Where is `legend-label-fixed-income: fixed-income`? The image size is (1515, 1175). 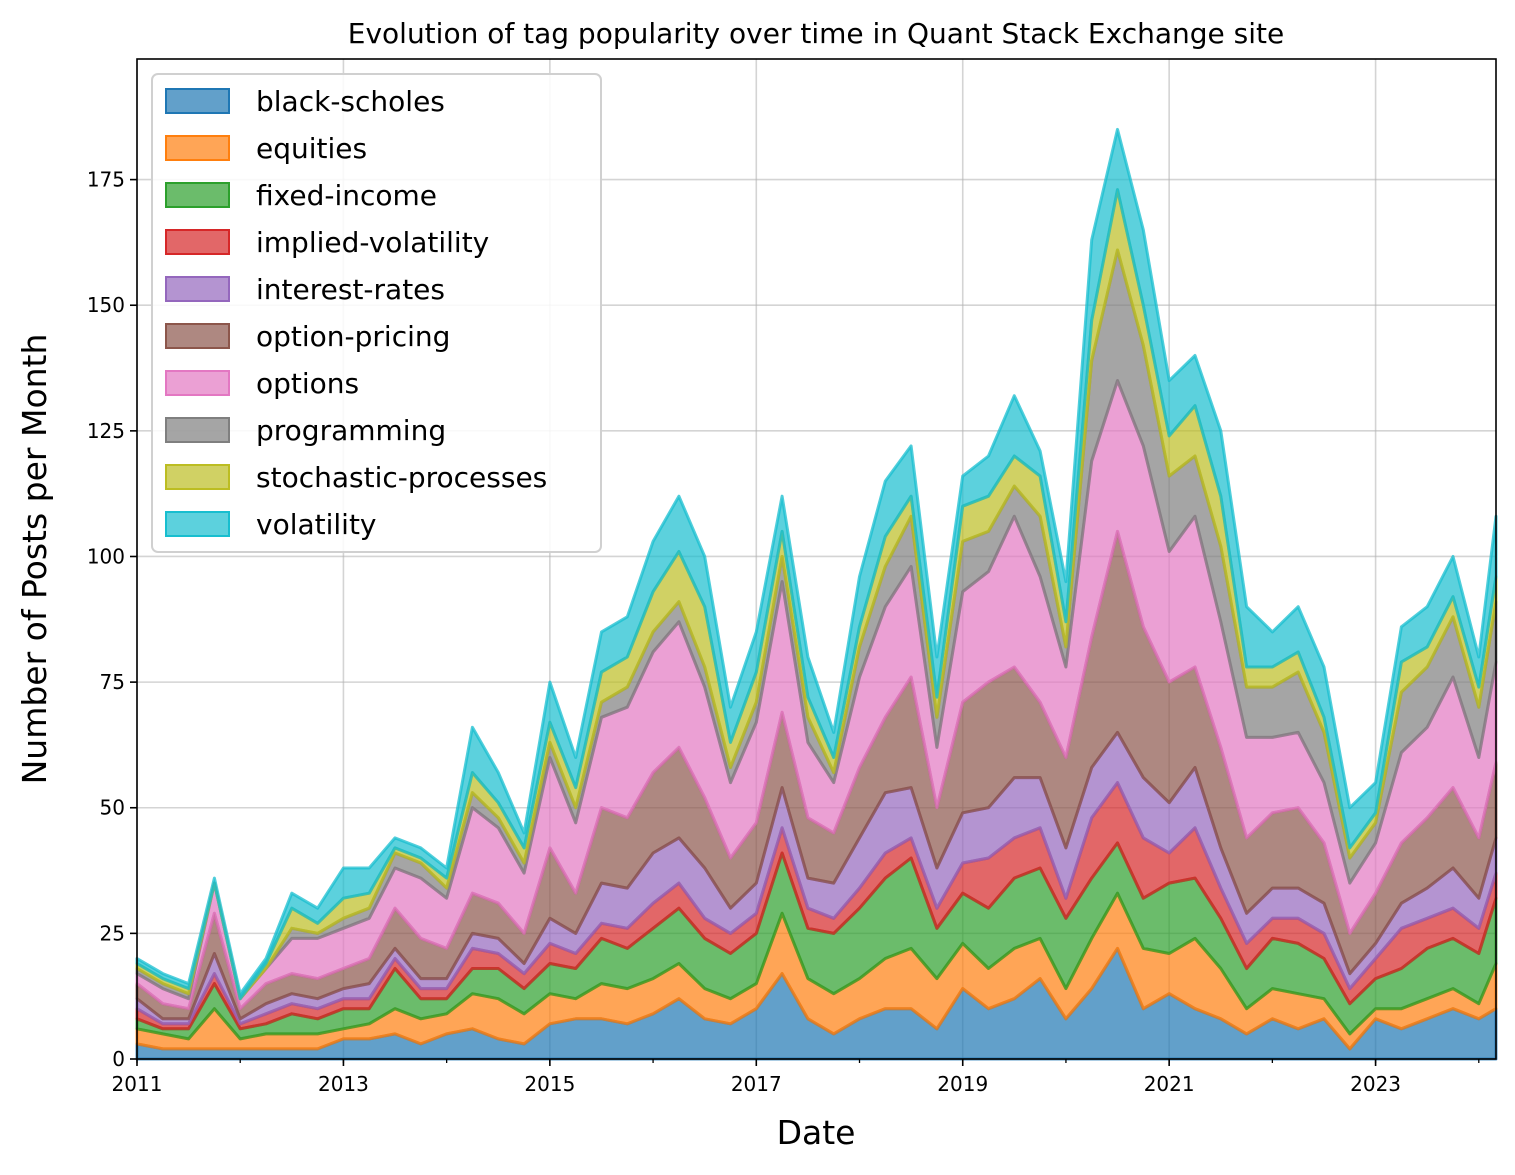
legend-label-fixed-income: fixed-income is located at coordinates (346, 195).